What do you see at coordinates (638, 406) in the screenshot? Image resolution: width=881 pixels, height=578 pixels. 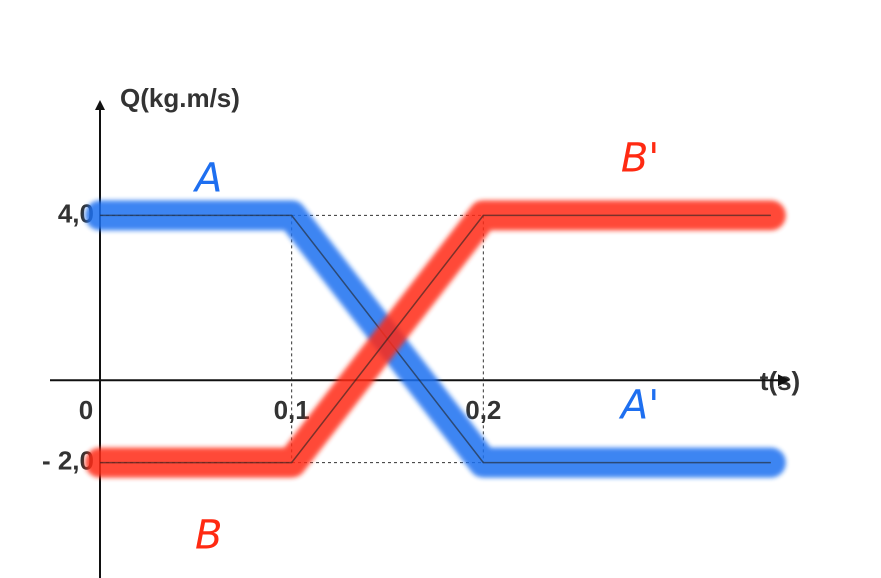 I see `series-end-label: A'` at bounding box center [638, 406].